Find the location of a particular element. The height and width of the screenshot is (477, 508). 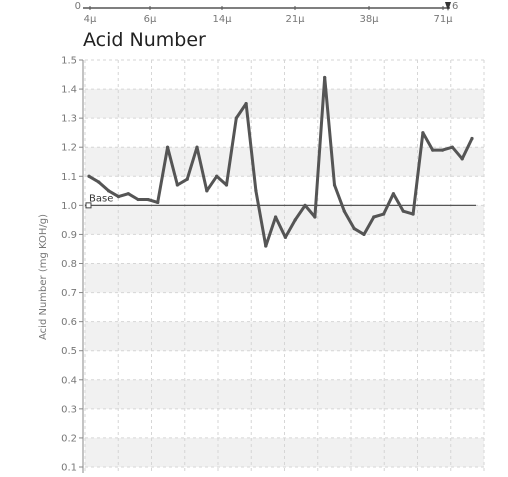

top-axis-handle is located at coordinates (448, 6).